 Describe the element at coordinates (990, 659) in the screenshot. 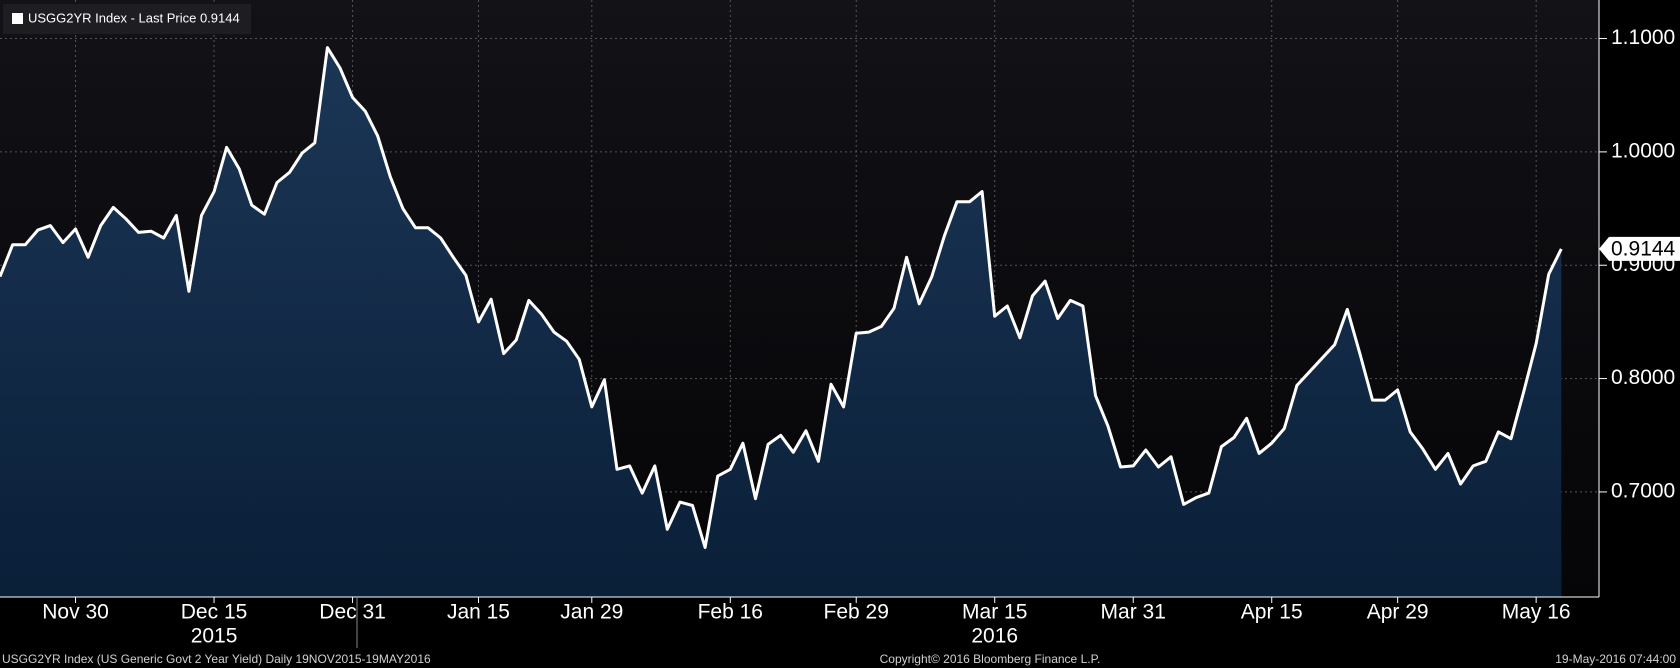

I see `footer-center: Copyright© 2016 Bloomberg Finance L.P.` at that location.